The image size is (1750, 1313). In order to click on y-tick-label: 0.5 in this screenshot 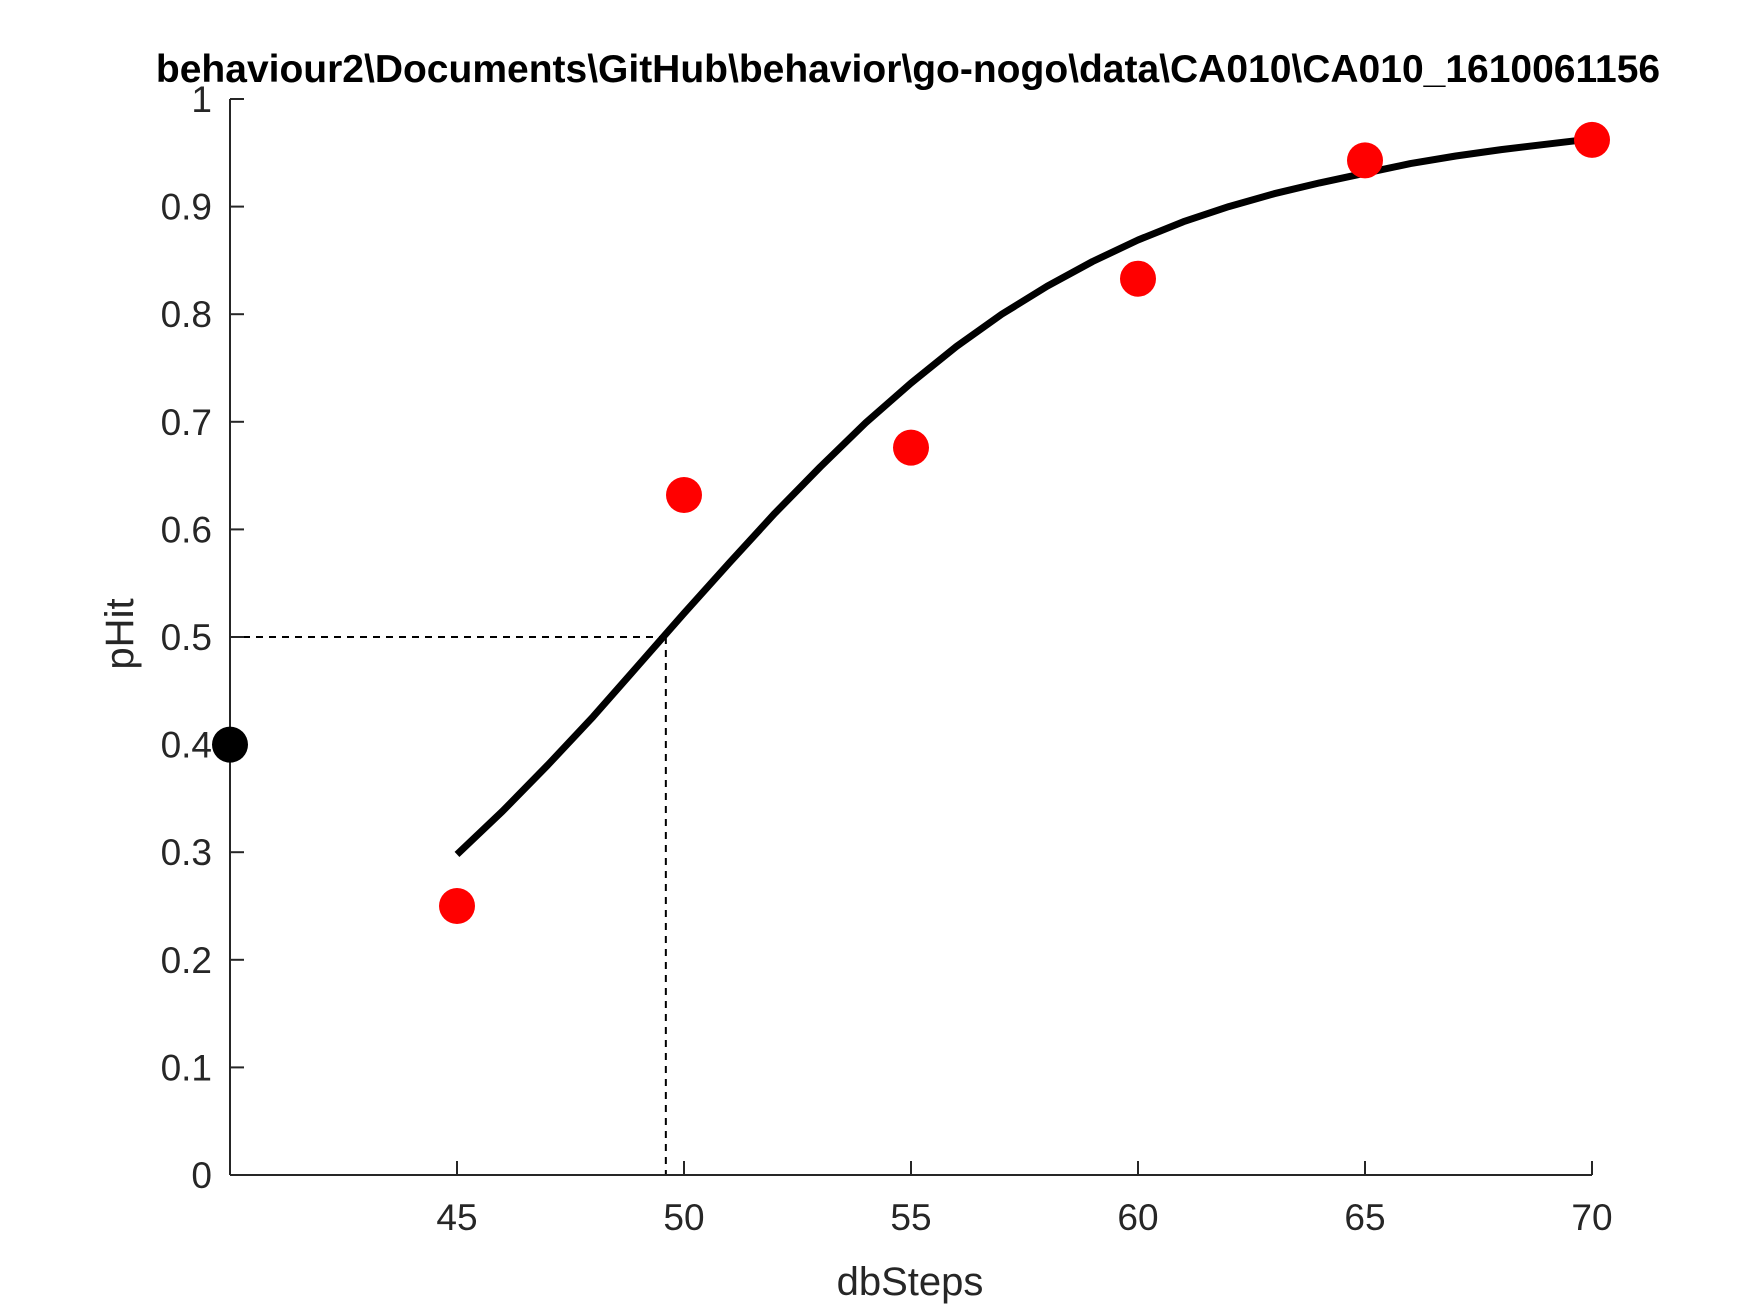, I will do `click(186, 637)`.